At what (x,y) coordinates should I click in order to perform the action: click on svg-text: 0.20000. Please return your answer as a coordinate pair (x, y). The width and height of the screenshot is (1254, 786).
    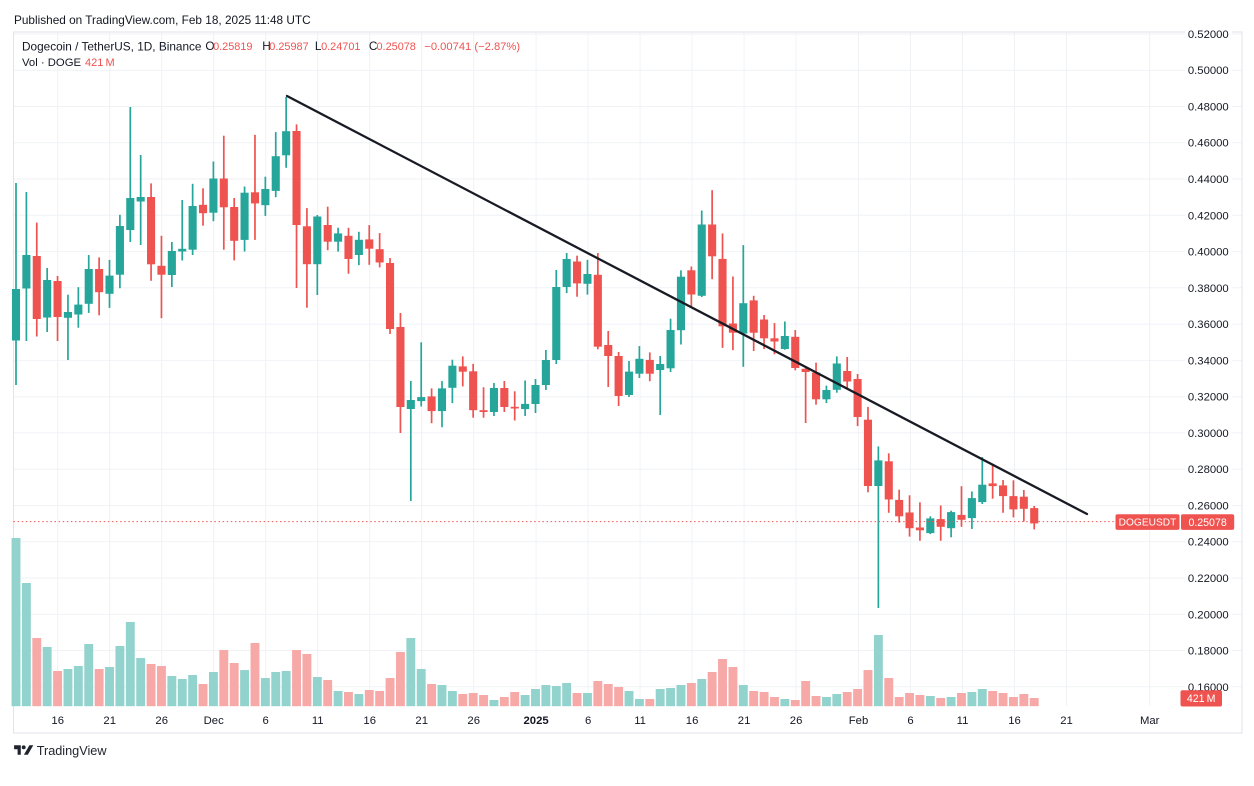
    Looking at the image, I should click on (1208, 615).